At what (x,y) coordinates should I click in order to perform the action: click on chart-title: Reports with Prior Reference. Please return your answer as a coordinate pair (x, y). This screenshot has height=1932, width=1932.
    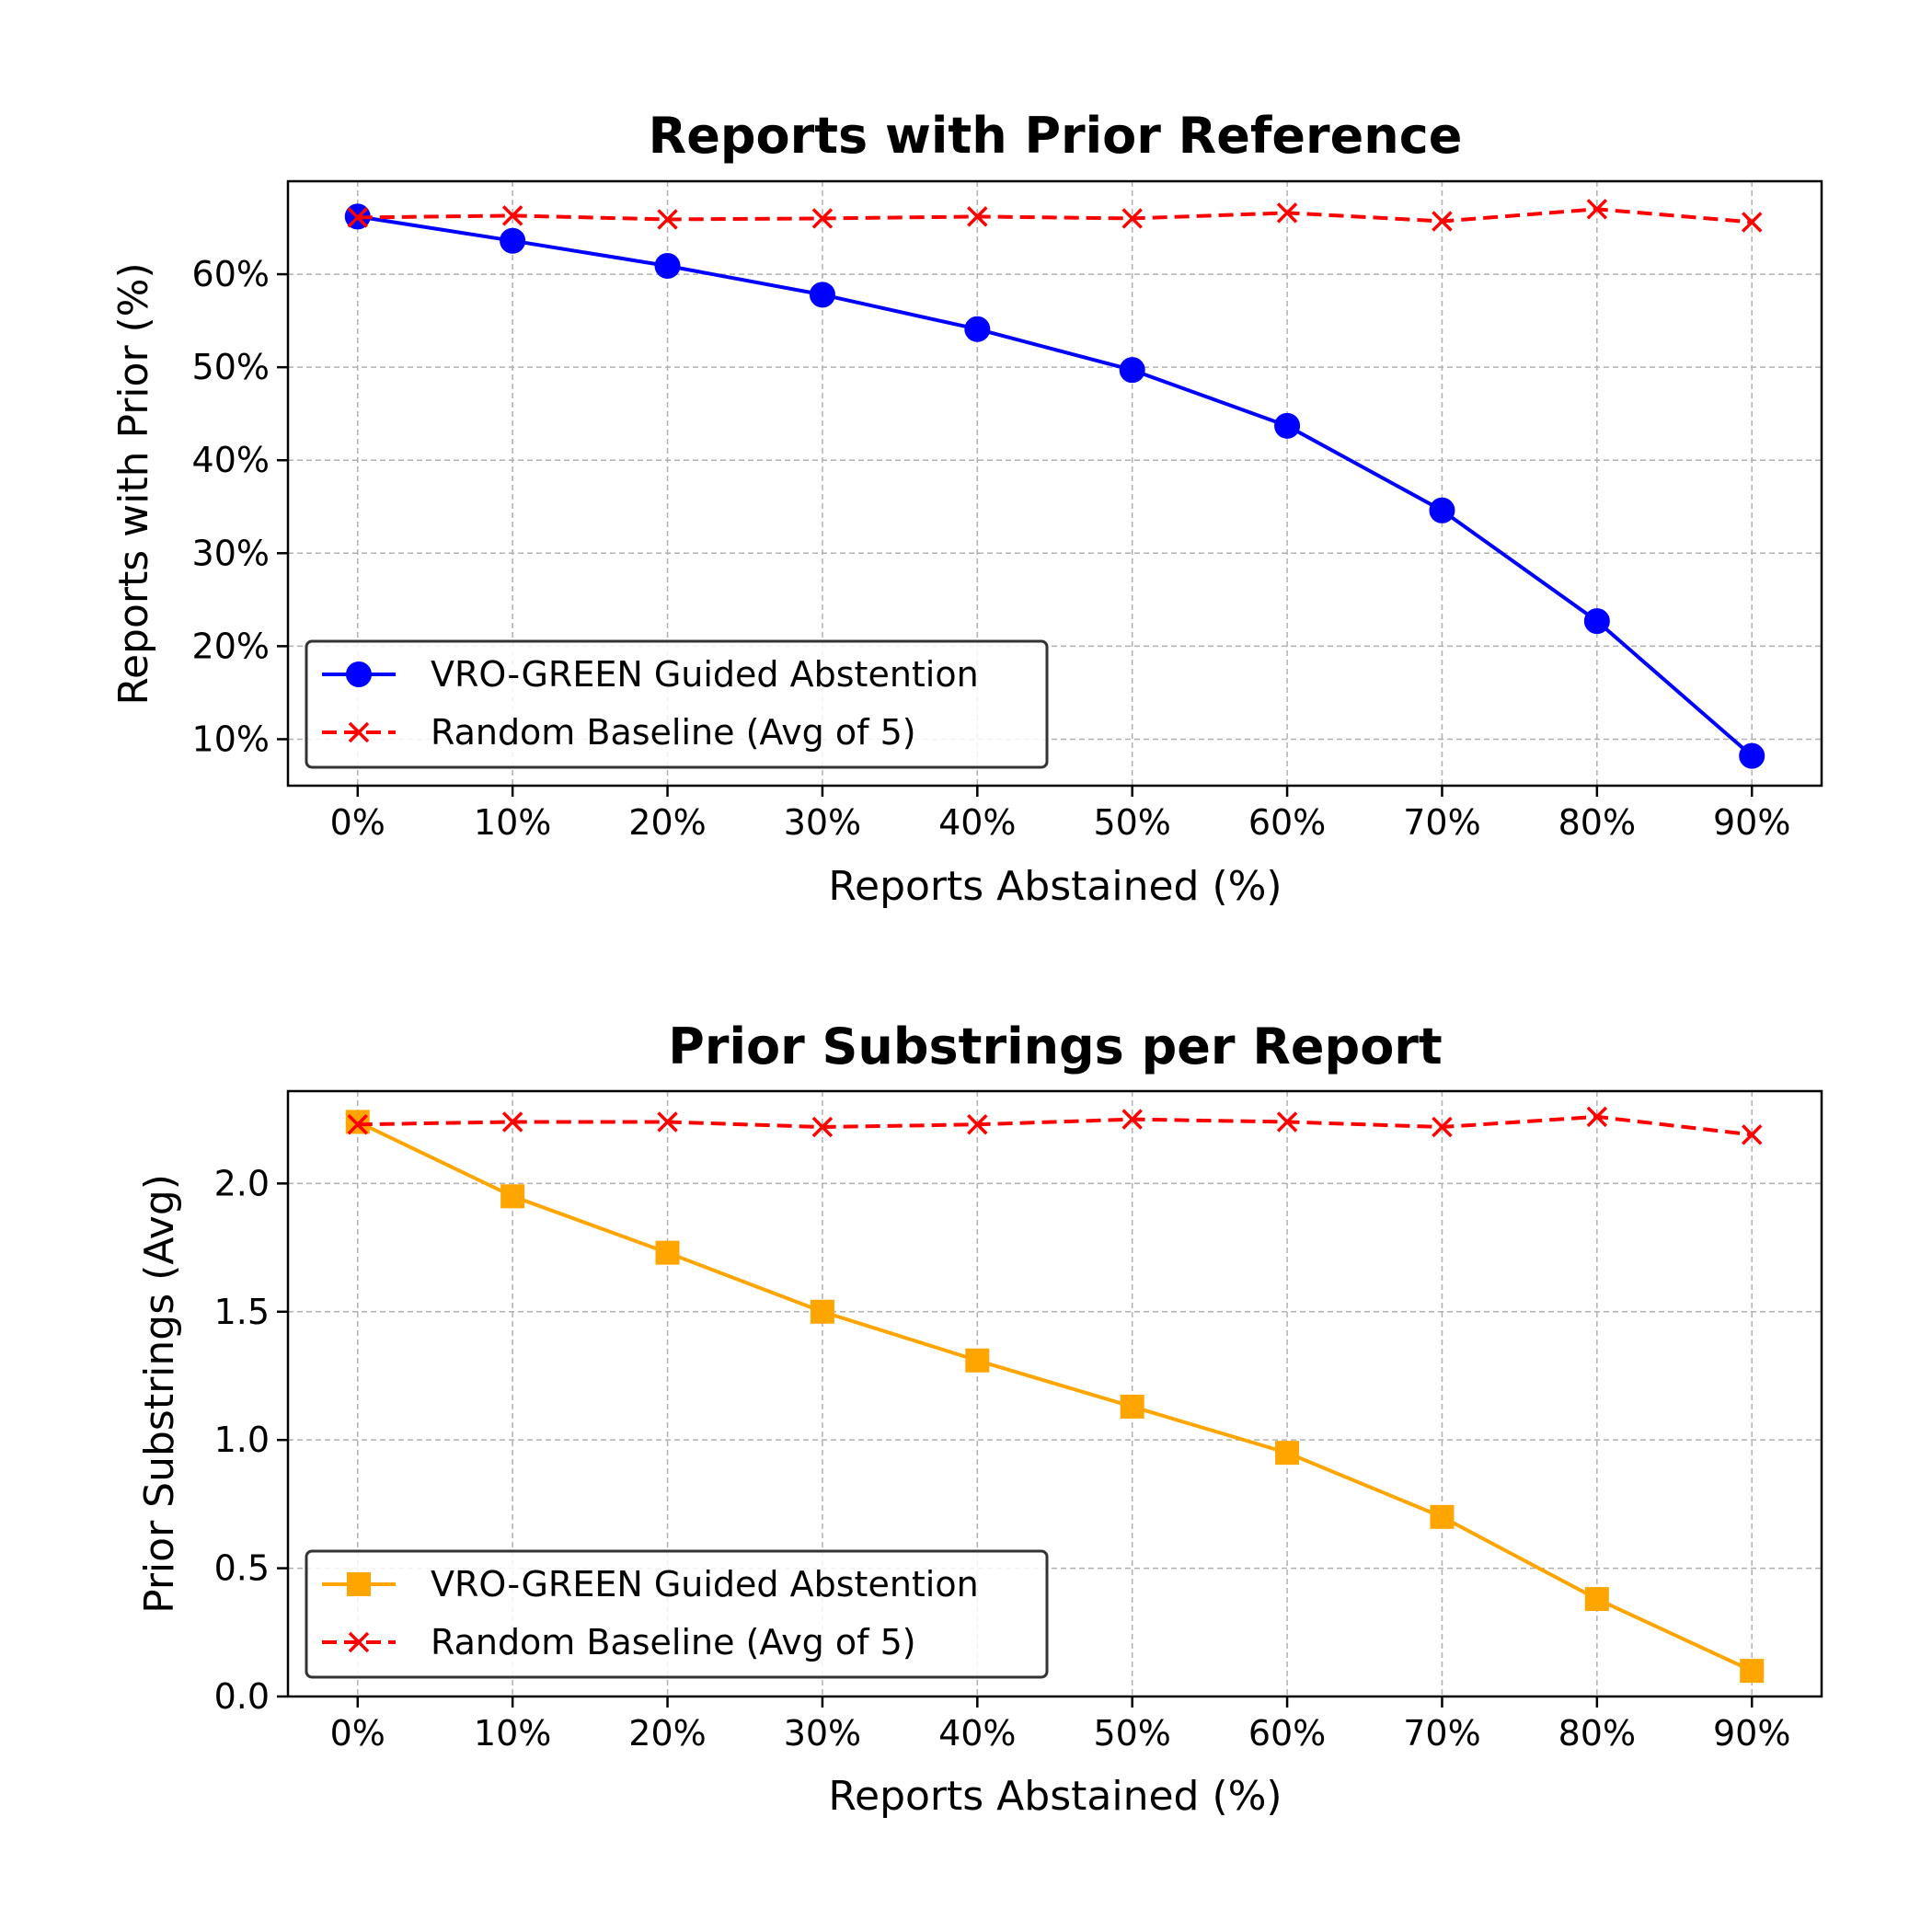
    Looking at the image, I should click on (1056, 136).